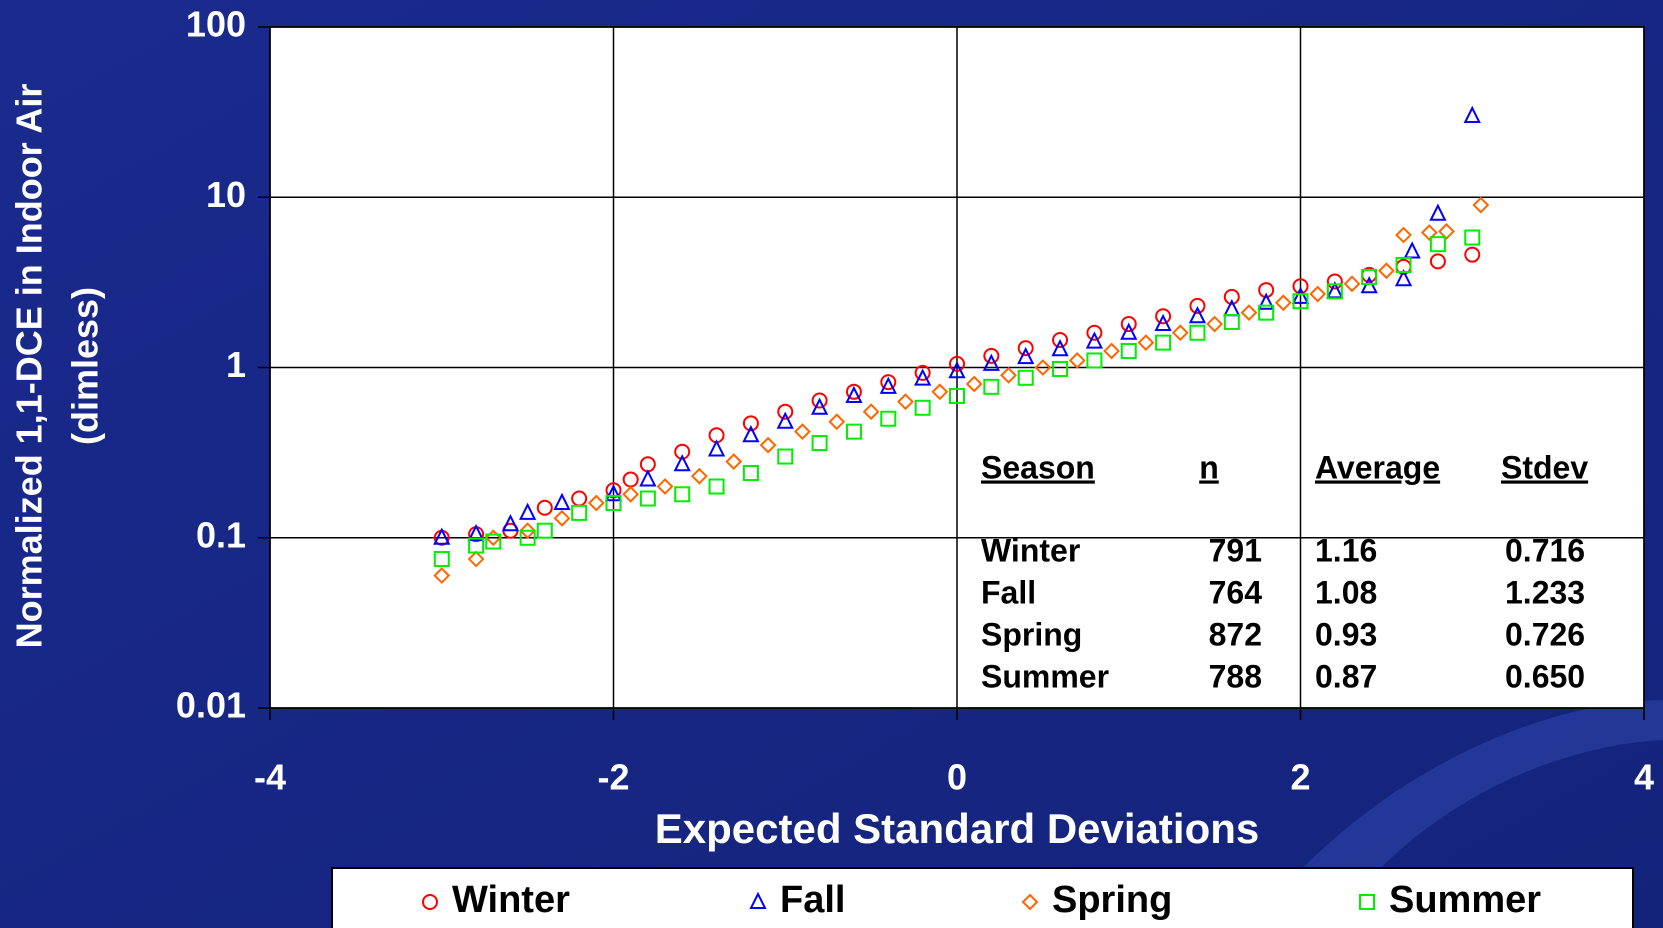  I want to click on x-axis-title: Expected Standard Deviations, so click(957, 828).